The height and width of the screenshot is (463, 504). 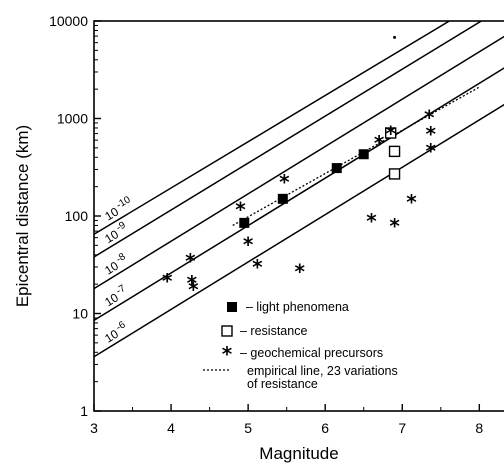 I want to click on point-2-10: *, so click(x=379, y=143).